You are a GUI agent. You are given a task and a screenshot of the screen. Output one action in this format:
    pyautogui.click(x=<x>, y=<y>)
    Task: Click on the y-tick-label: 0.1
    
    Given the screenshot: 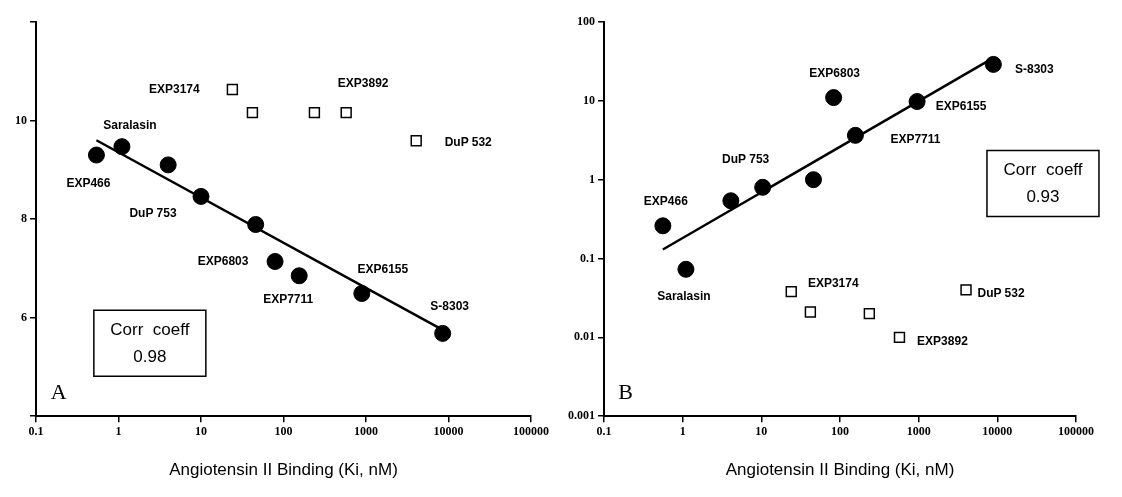 What is the action you would take?
    pyautogui.click(x=587, y=257)
    